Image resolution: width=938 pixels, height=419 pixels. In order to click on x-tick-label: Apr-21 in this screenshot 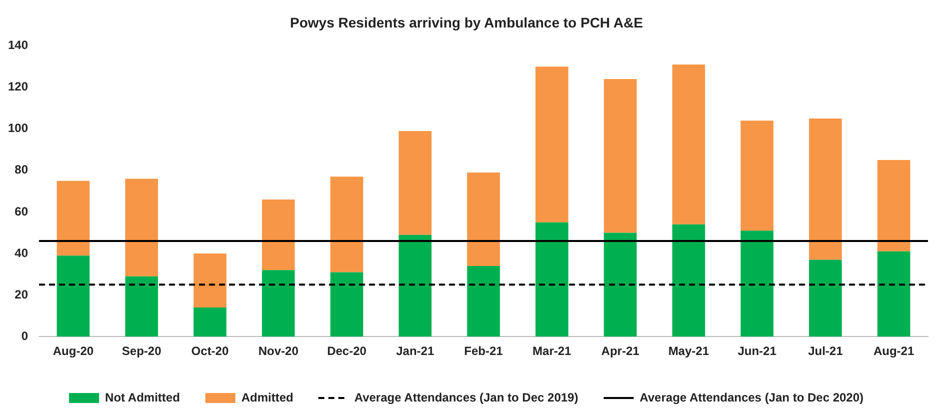, I will do `click(620, 351)`.